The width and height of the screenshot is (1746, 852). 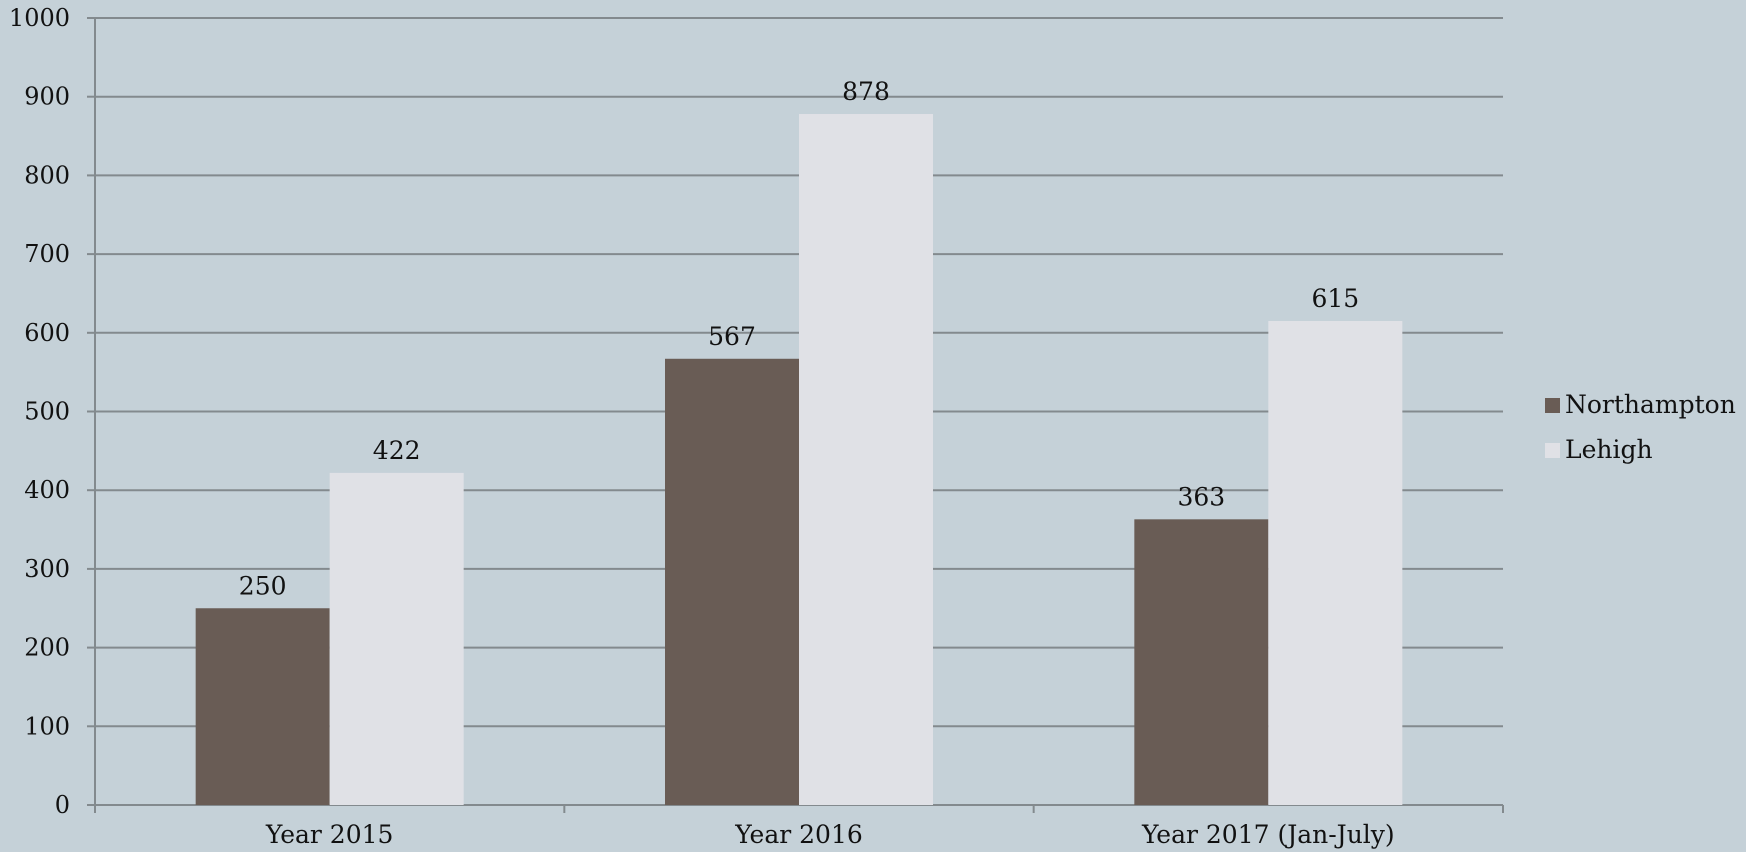 I want to click on data-label: 615, so click(x=1335, y=298).